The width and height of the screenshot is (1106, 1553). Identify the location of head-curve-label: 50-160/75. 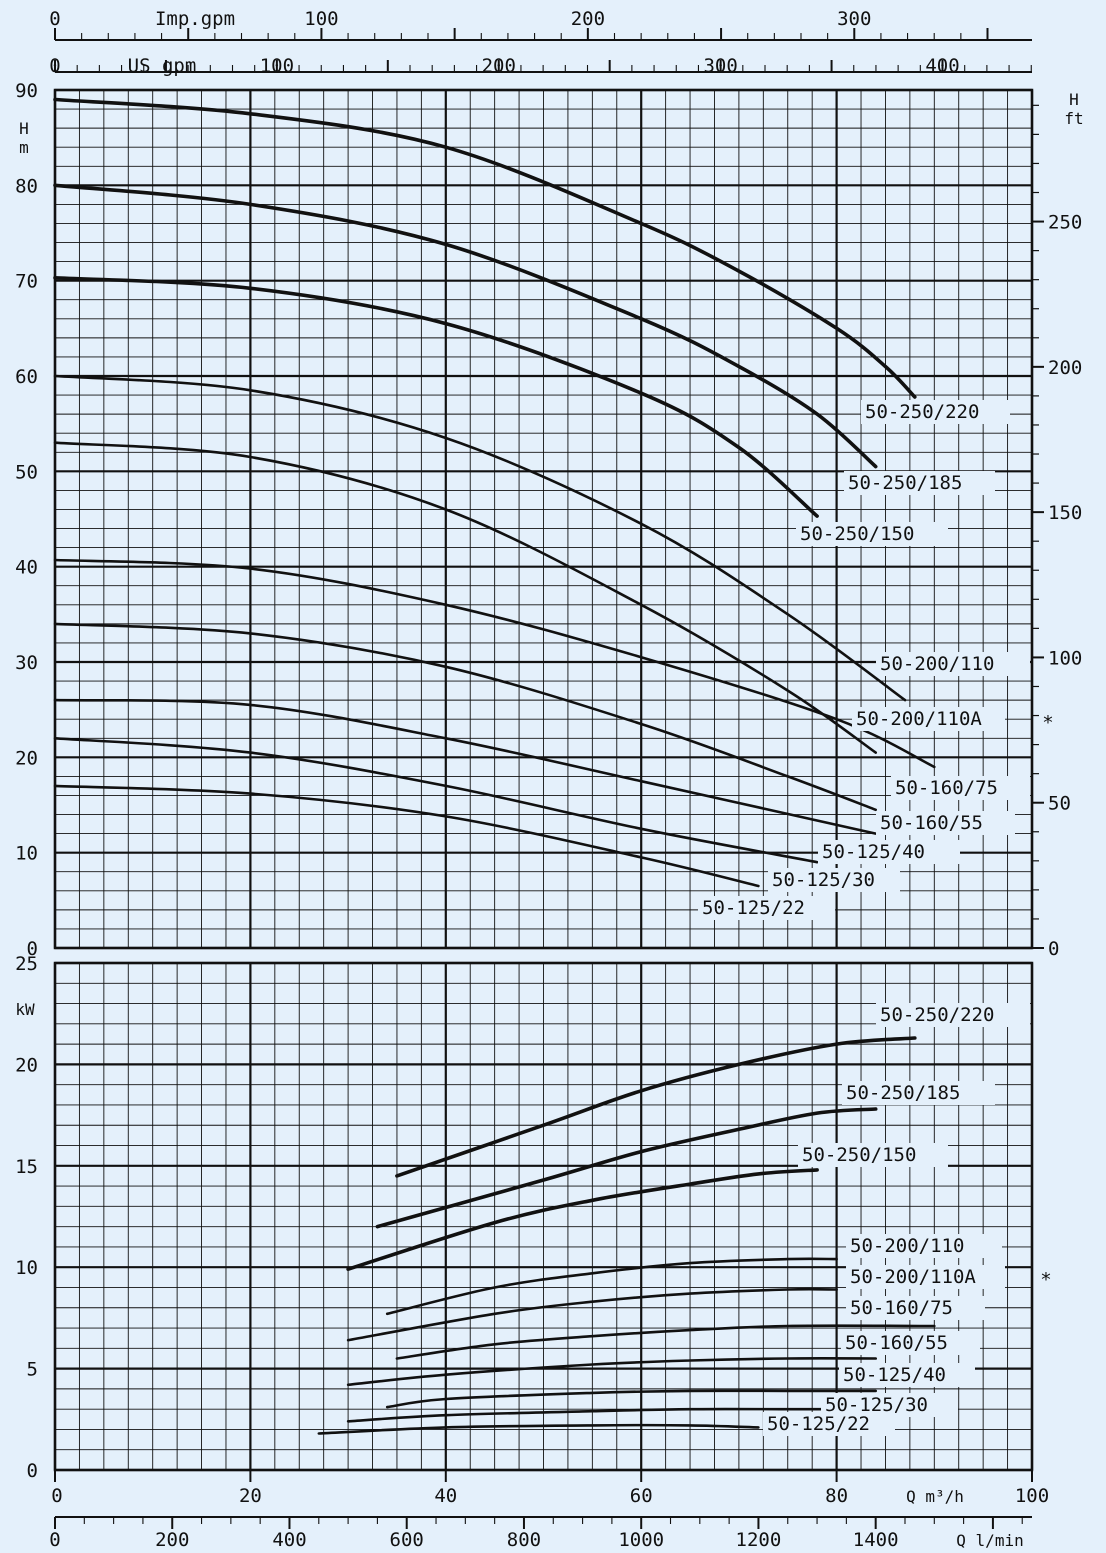
(946, 788).